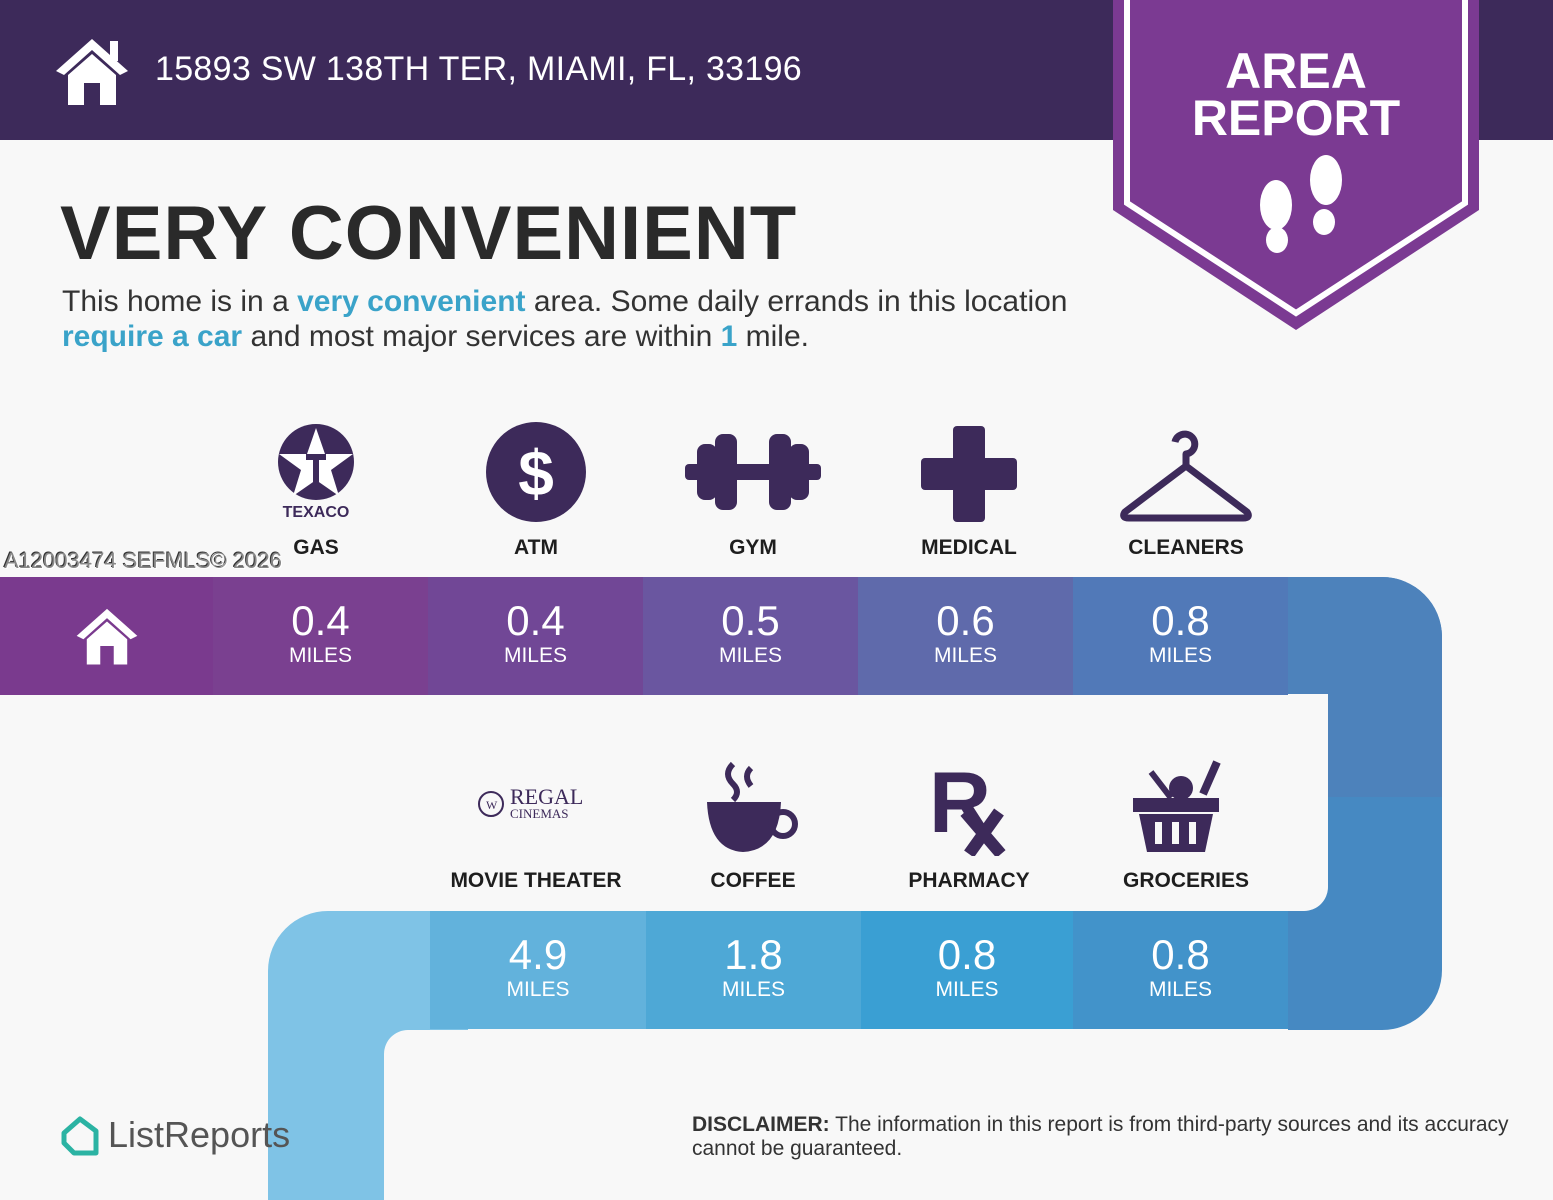 The height and width of the screenshot is (1200, 1553). I want to click on distance-gas: 0.4 MILES, so click(320, 636).